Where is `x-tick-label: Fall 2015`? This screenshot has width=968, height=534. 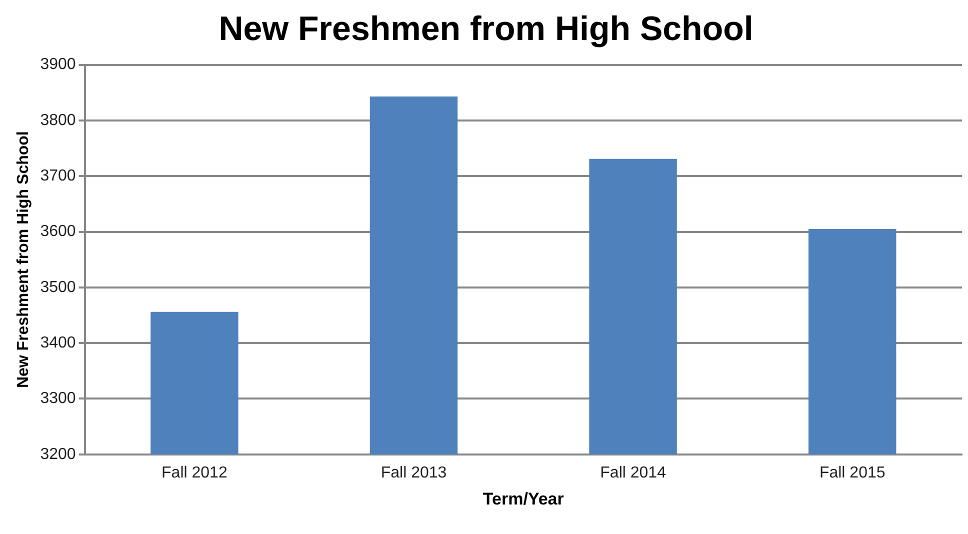
x-tick-label: Fall 2015 is located at coordinates (852, 473).